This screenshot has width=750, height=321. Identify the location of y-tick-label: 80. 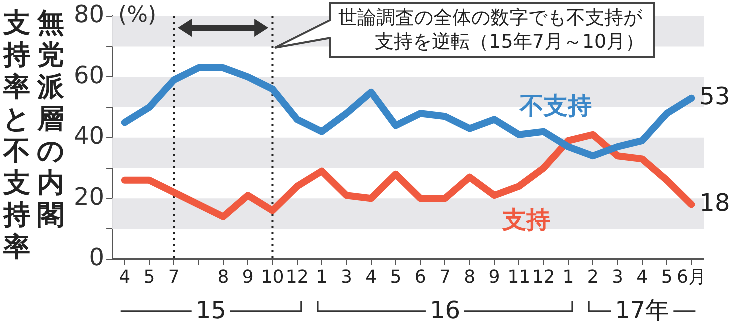
(89, 14).